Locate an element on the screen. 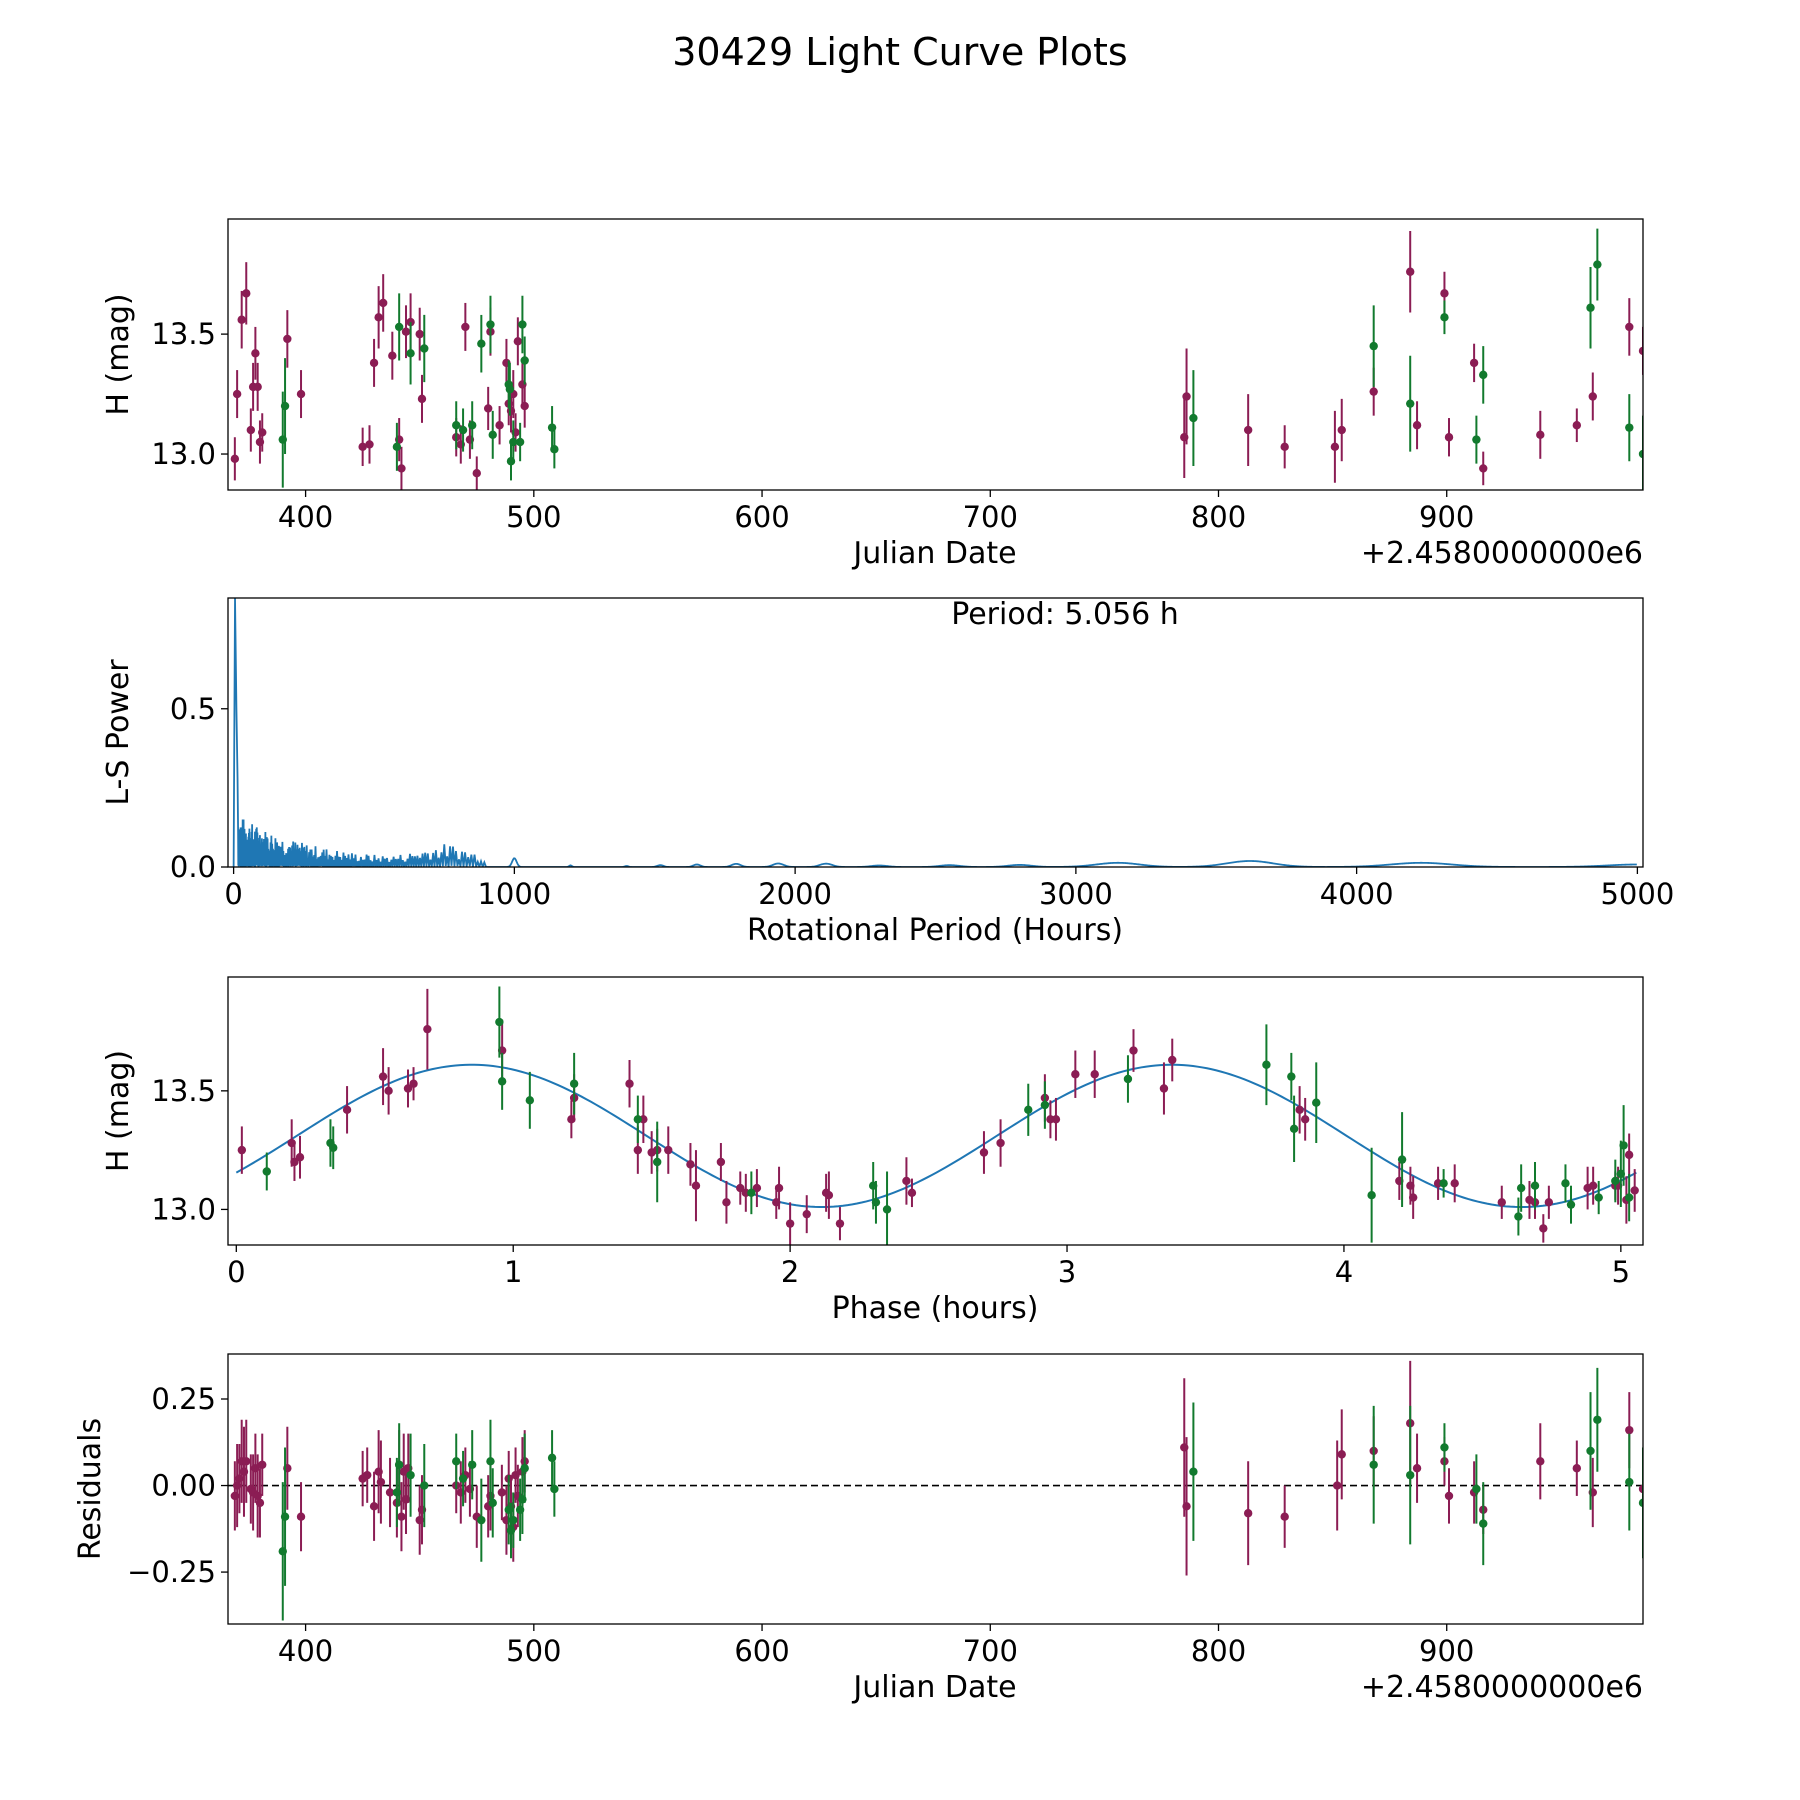  phased-xtick-label: 3 is located at coordinates (1067, 1272).